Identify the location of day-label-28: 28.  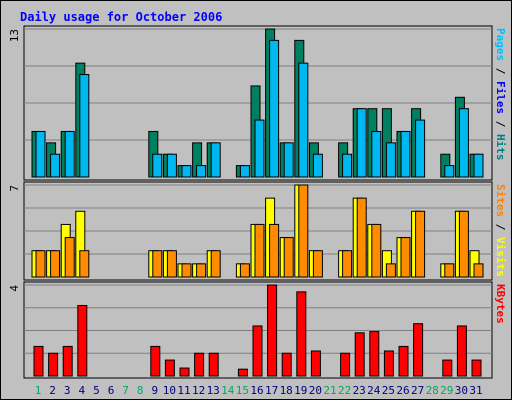
(432, 390).